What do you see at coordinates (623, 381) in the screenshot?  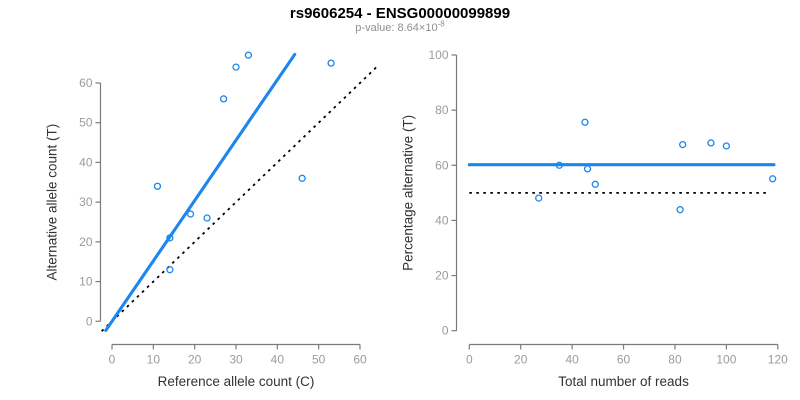 I see `x-axis-label: Total number of reads` at bounding box center [623, 381].